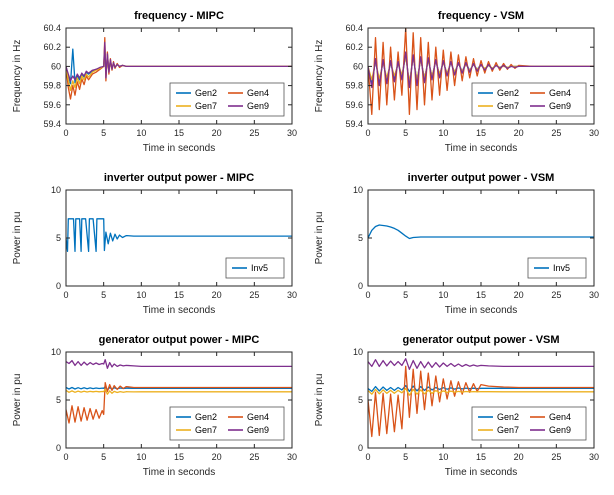  I want to click on chart-title: generator output power - VSM, so click(480, 340).